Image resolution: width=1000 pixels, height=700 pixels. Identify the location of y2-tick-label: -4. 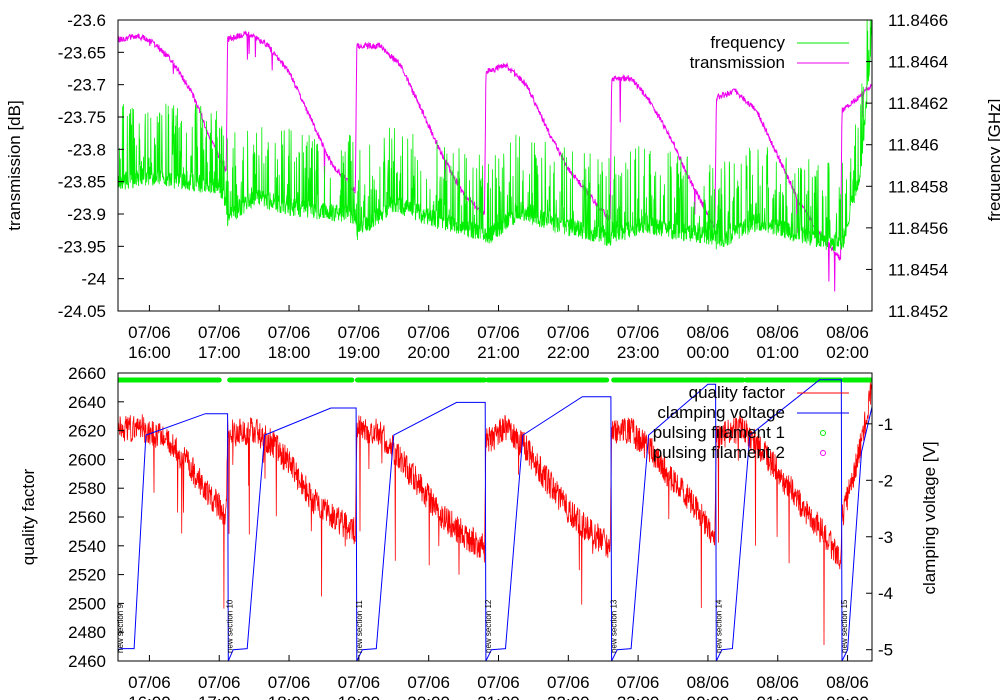
(885, 593).